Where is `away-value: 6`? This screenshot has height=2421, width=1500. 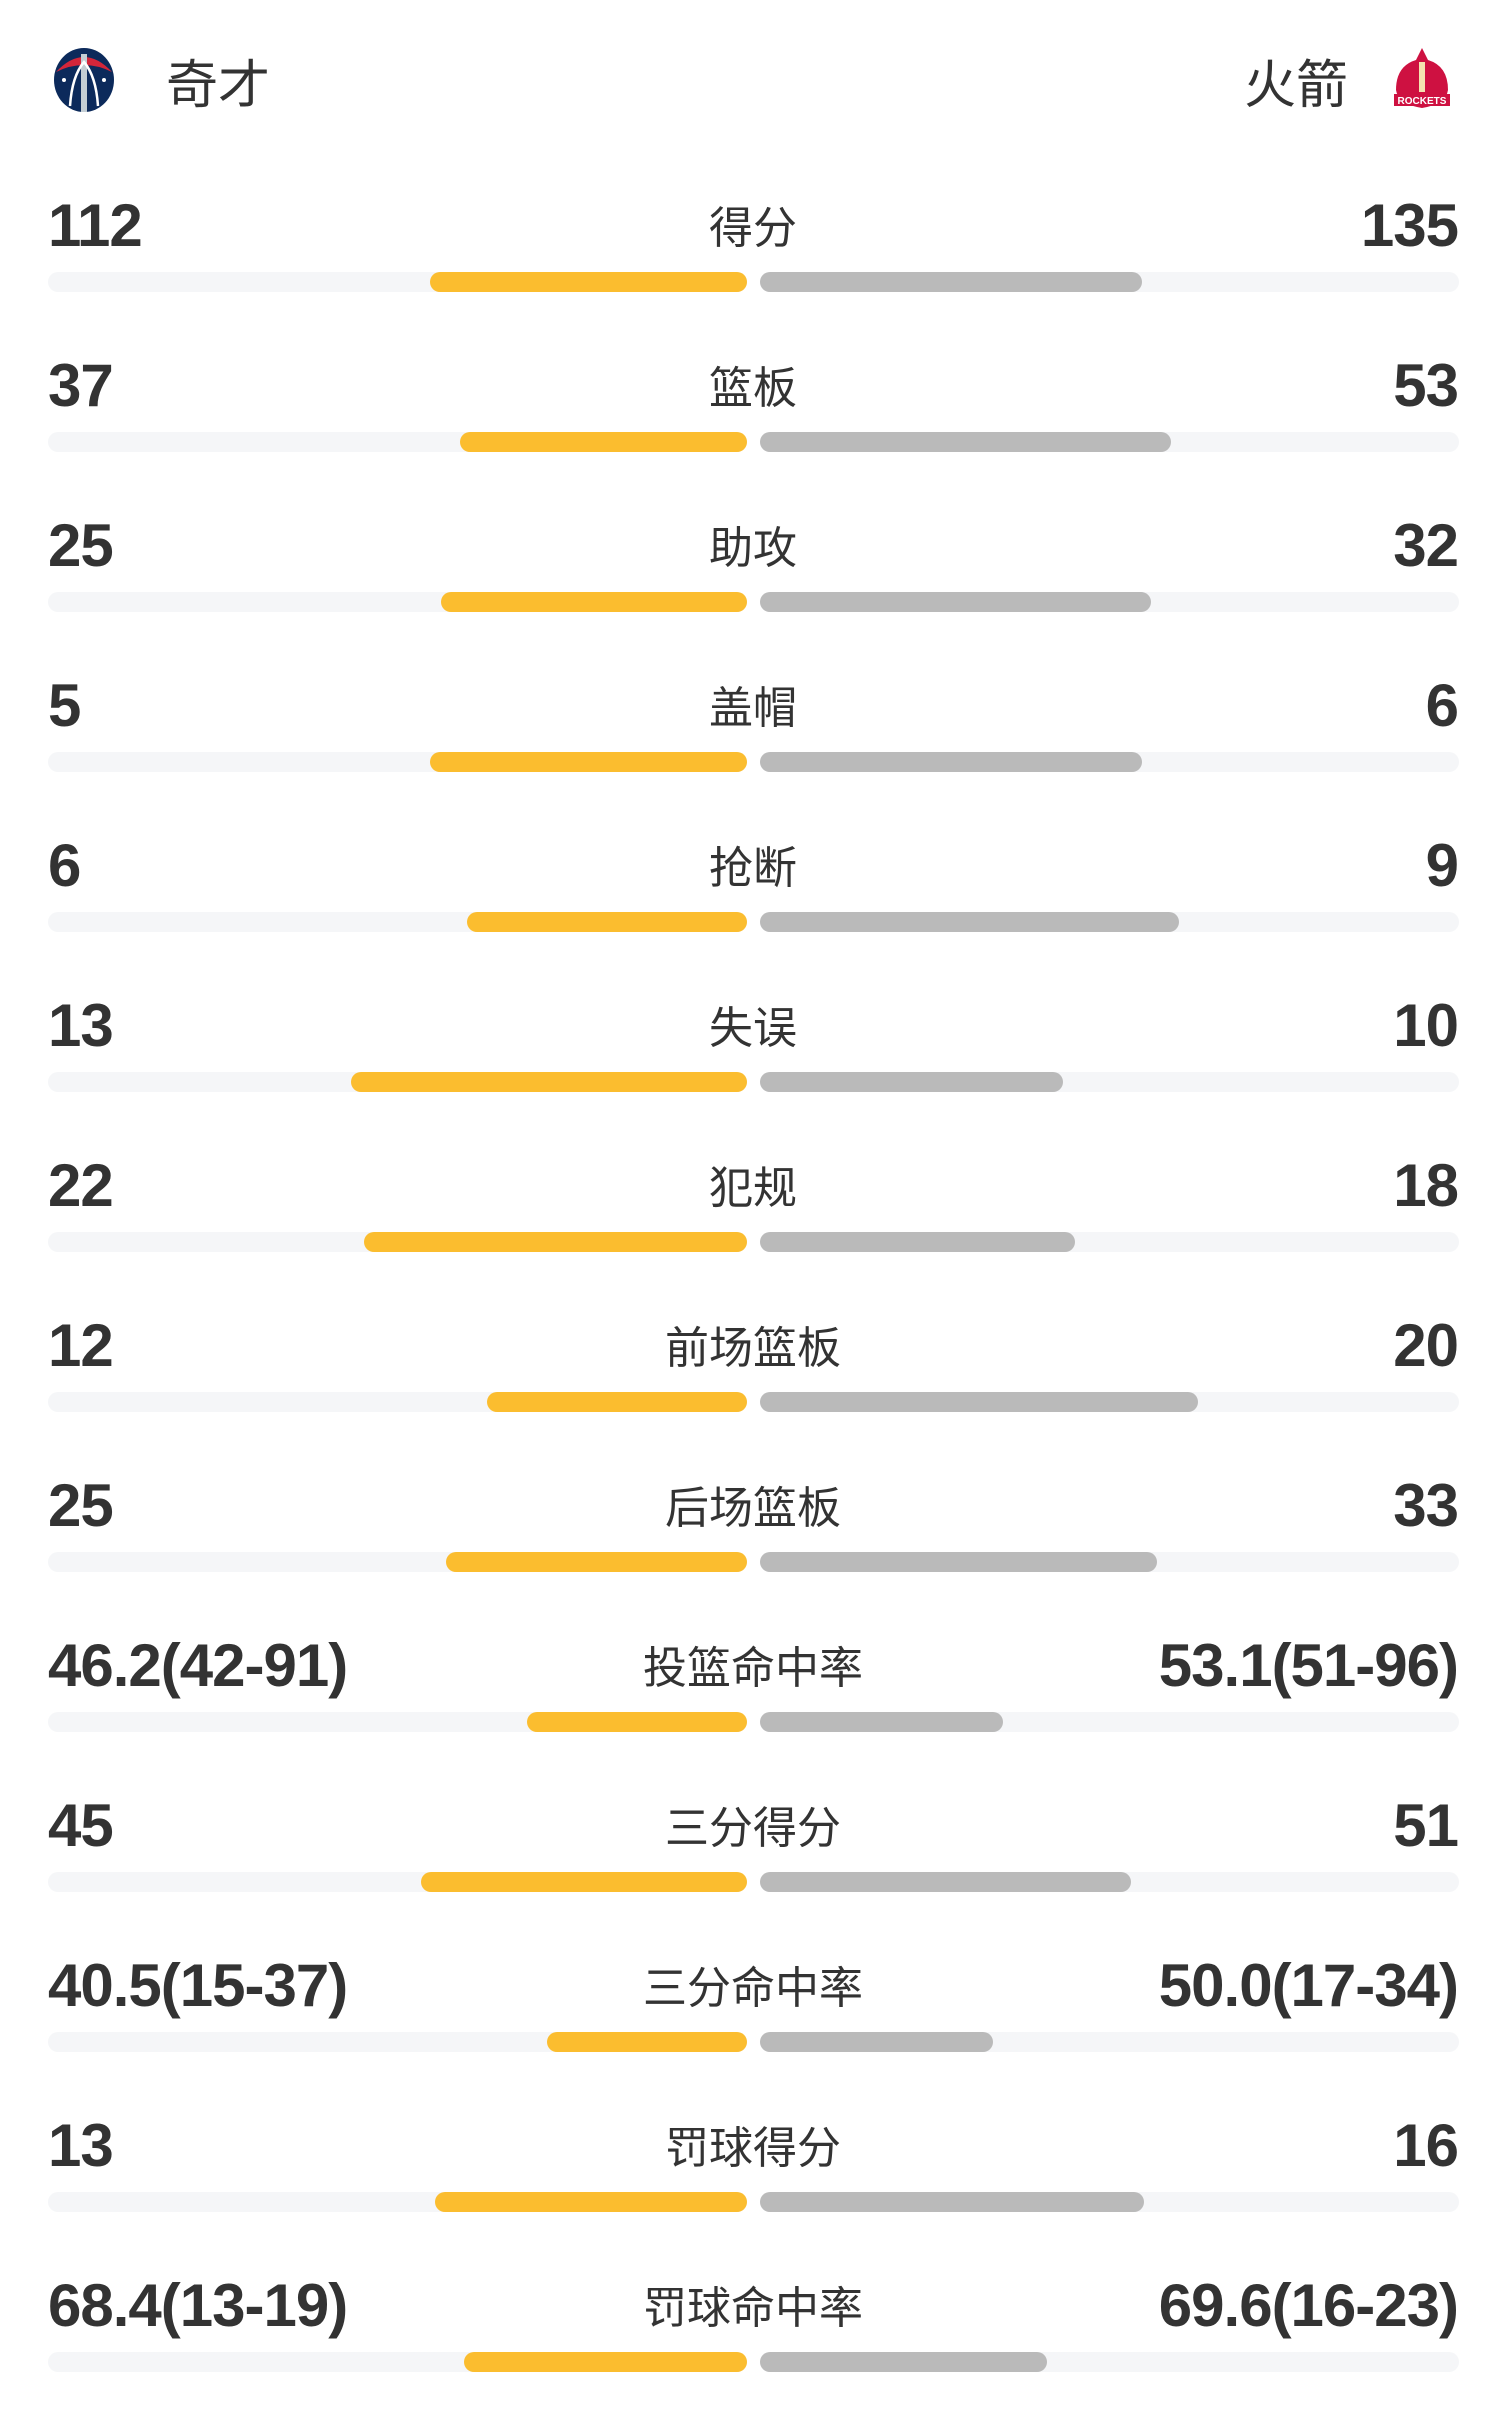 away-value: 6 is located at coordinates (1442, 705).